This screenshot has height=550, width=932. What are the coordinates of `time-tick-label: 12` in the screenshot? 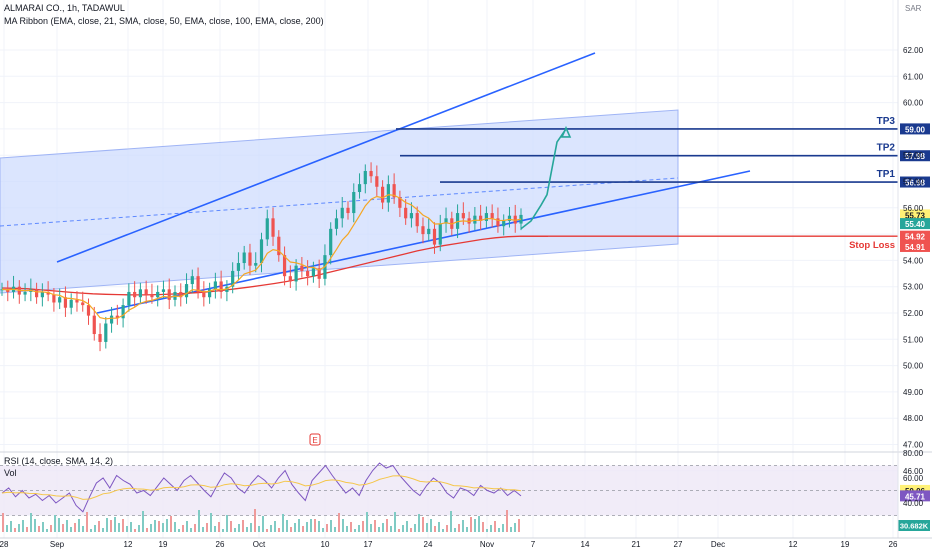 It's located at (128, 544).